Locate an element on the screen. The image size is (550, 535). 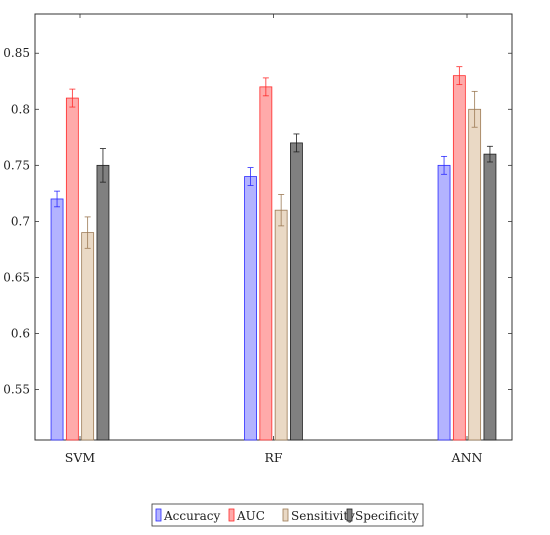
bar-sensitivity-svm is located at coordinates (88, 336).